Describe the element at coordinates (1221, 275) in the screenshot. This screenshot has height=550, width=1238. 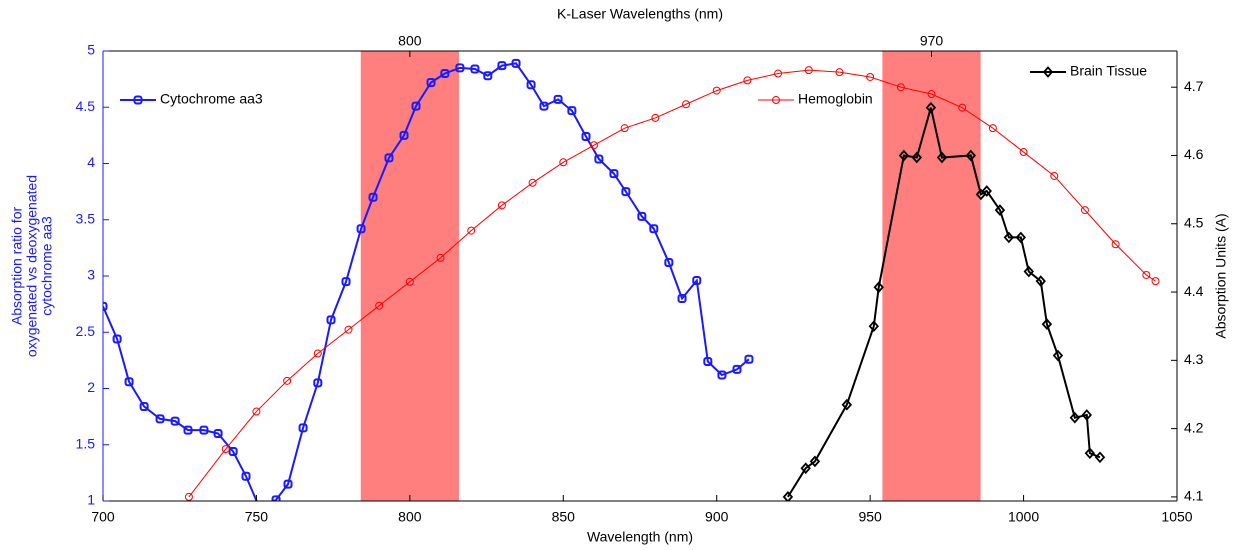
I see `y2-axis-label: Absorption Units (A)` at that location.